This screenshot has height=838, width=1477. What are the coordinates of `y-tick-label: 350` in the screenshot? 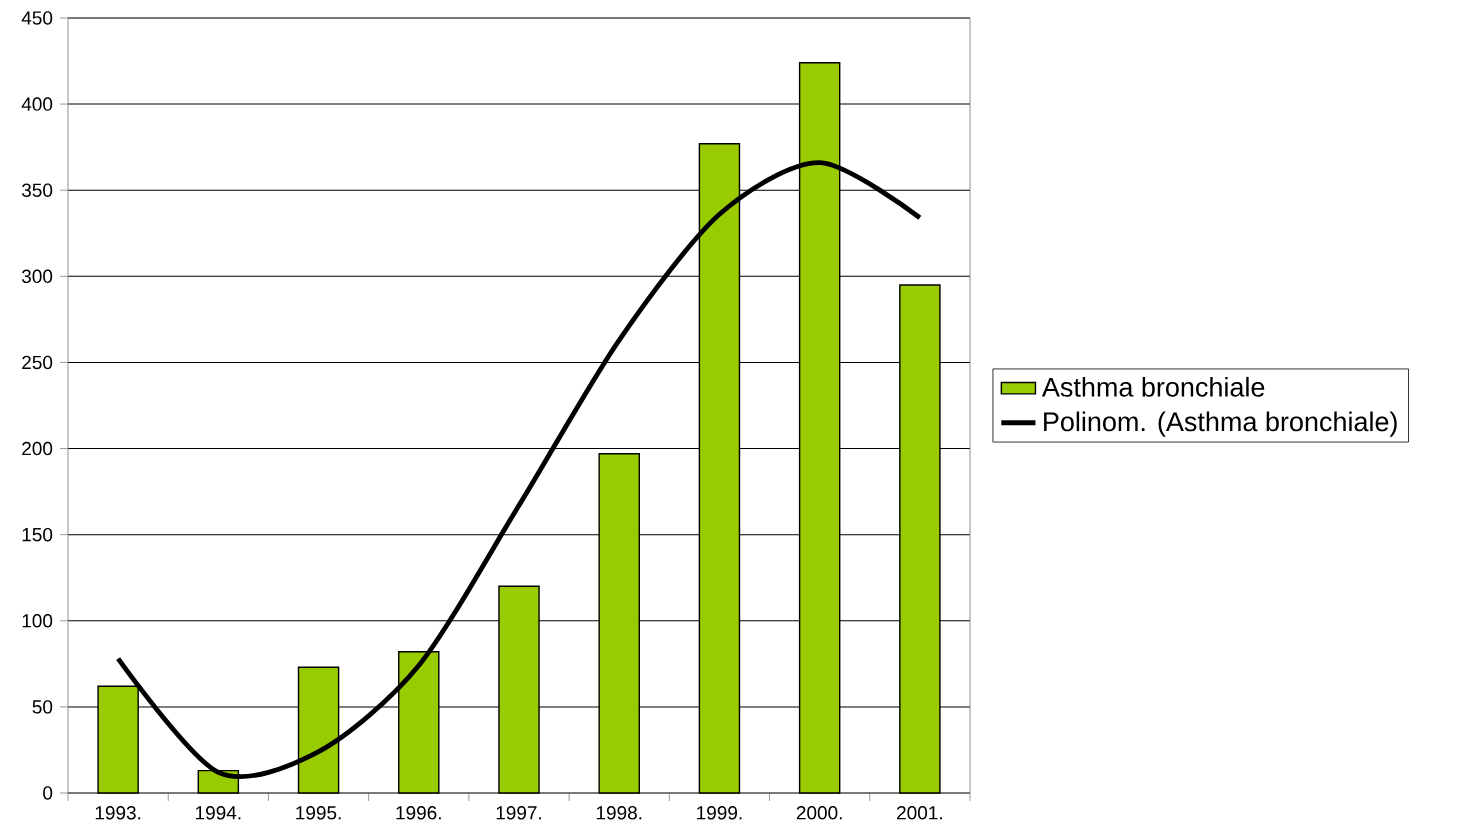 It's located at (37, 190).